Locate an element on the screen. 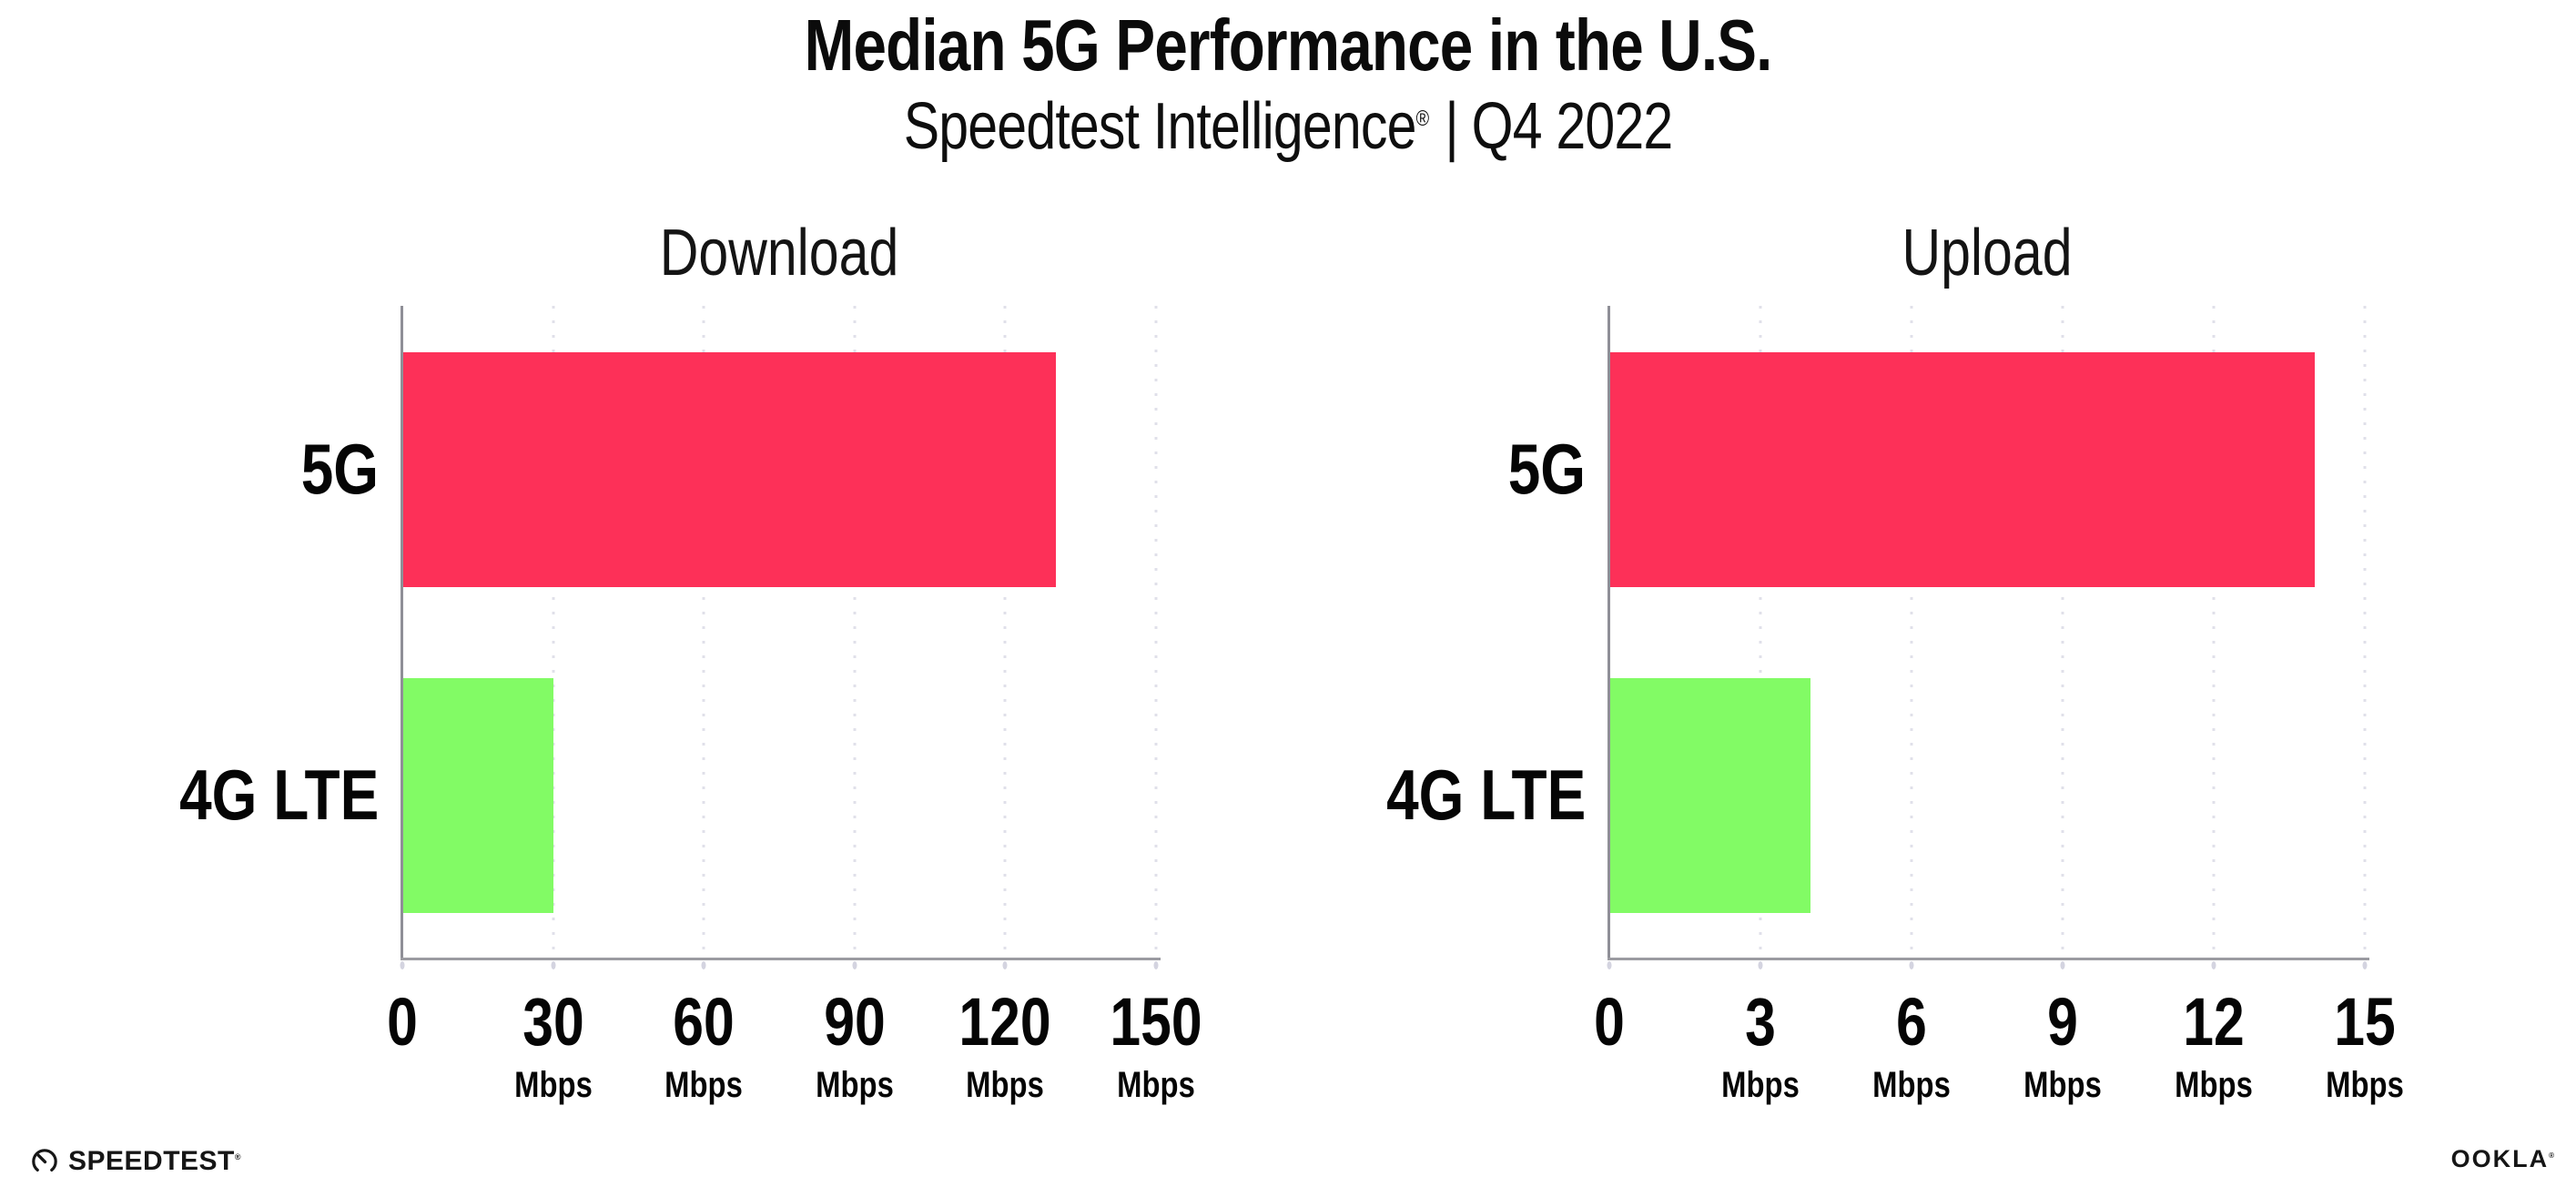 This screenshot has width=2576, height=1197. x-tick-label: 3 Mbps is located at coordinates (1760, 1044).